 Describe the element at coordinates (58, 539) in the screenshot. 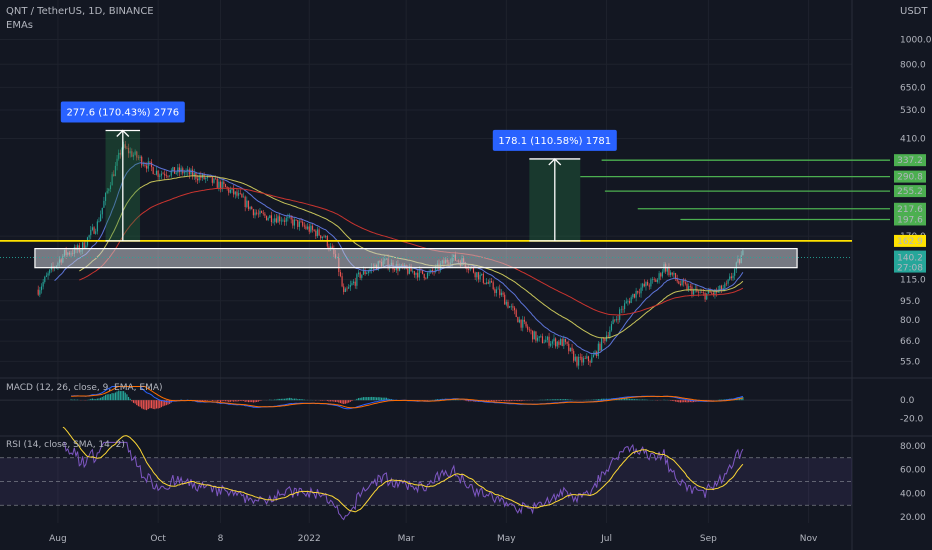

I see `x-tick-label: Aug` at that location.